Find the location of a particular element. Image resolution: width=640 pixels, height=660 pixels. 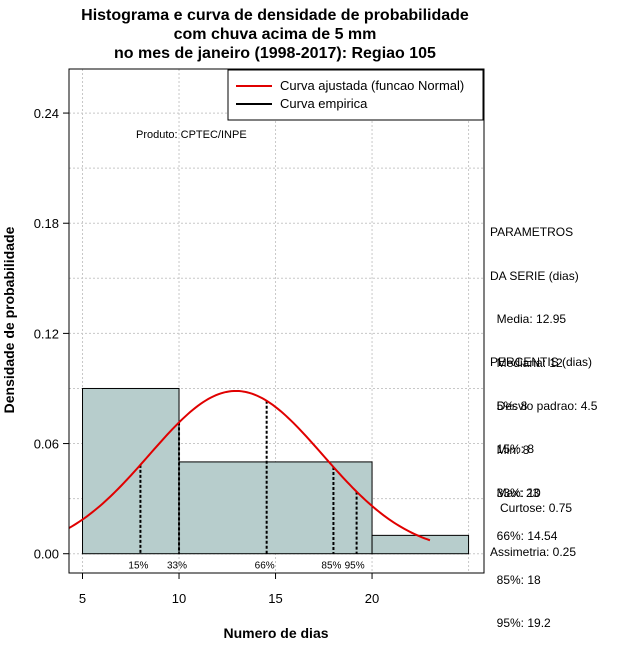

percentile-85: 85%: 18 is located at coordinates (515, 579).